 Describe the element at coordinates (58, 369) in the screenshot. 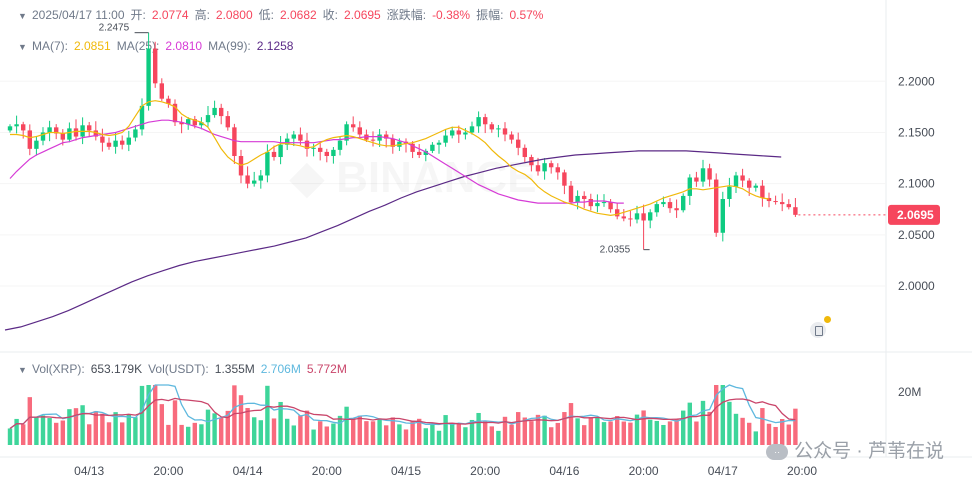

I see `vol-xrp-label: Vol(XRP):` at that location.